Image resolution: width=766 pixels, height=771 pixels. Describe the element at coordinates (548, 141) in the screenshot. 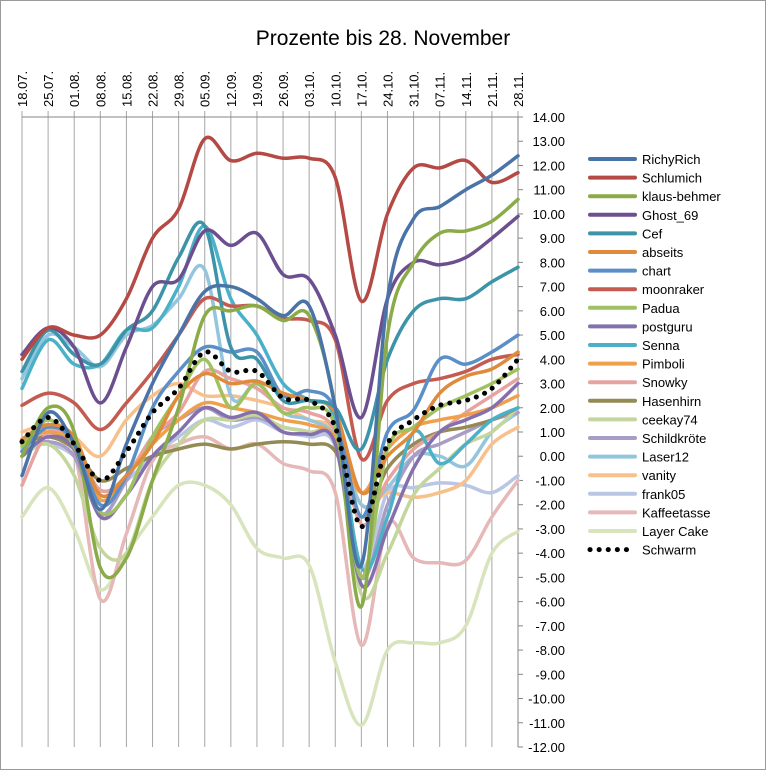

I see `y-tick-label: 13.00` at that location.